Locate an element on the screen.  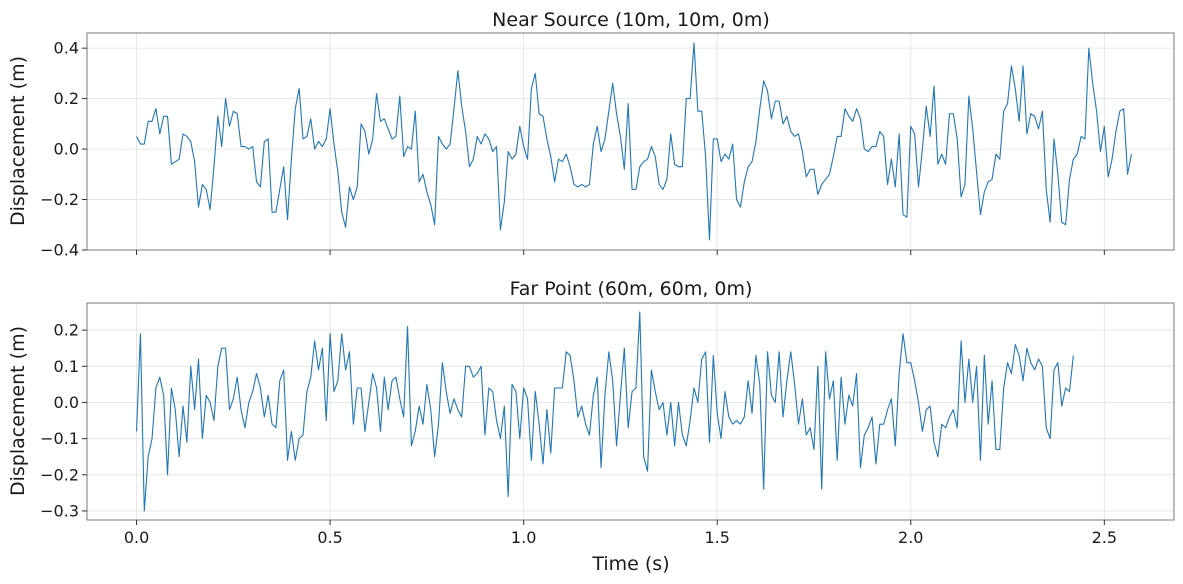
chart-title: Far Point (60m, 60m, 0m) is located at coordinates (631, 289).